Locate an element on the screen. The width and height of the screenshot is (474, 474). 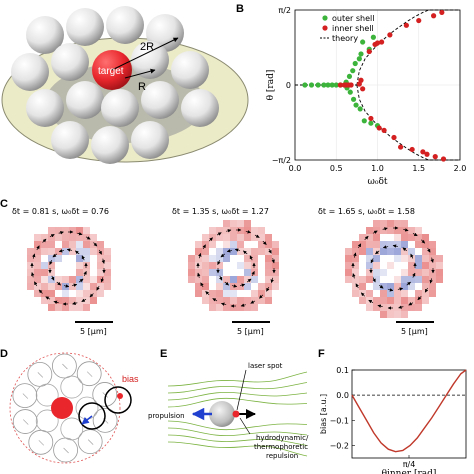
x-tick-label: 0.5 is located at coordinates (336, 168).